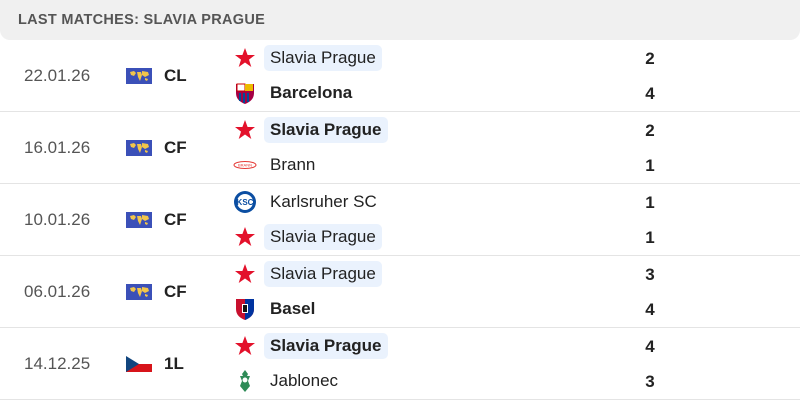 The height and width of the screenshot is (400, 800). What do you see at coordinates (245, 309) in the screenshot?
I see `basel-crest-icon` at bounding box center [245, 309].